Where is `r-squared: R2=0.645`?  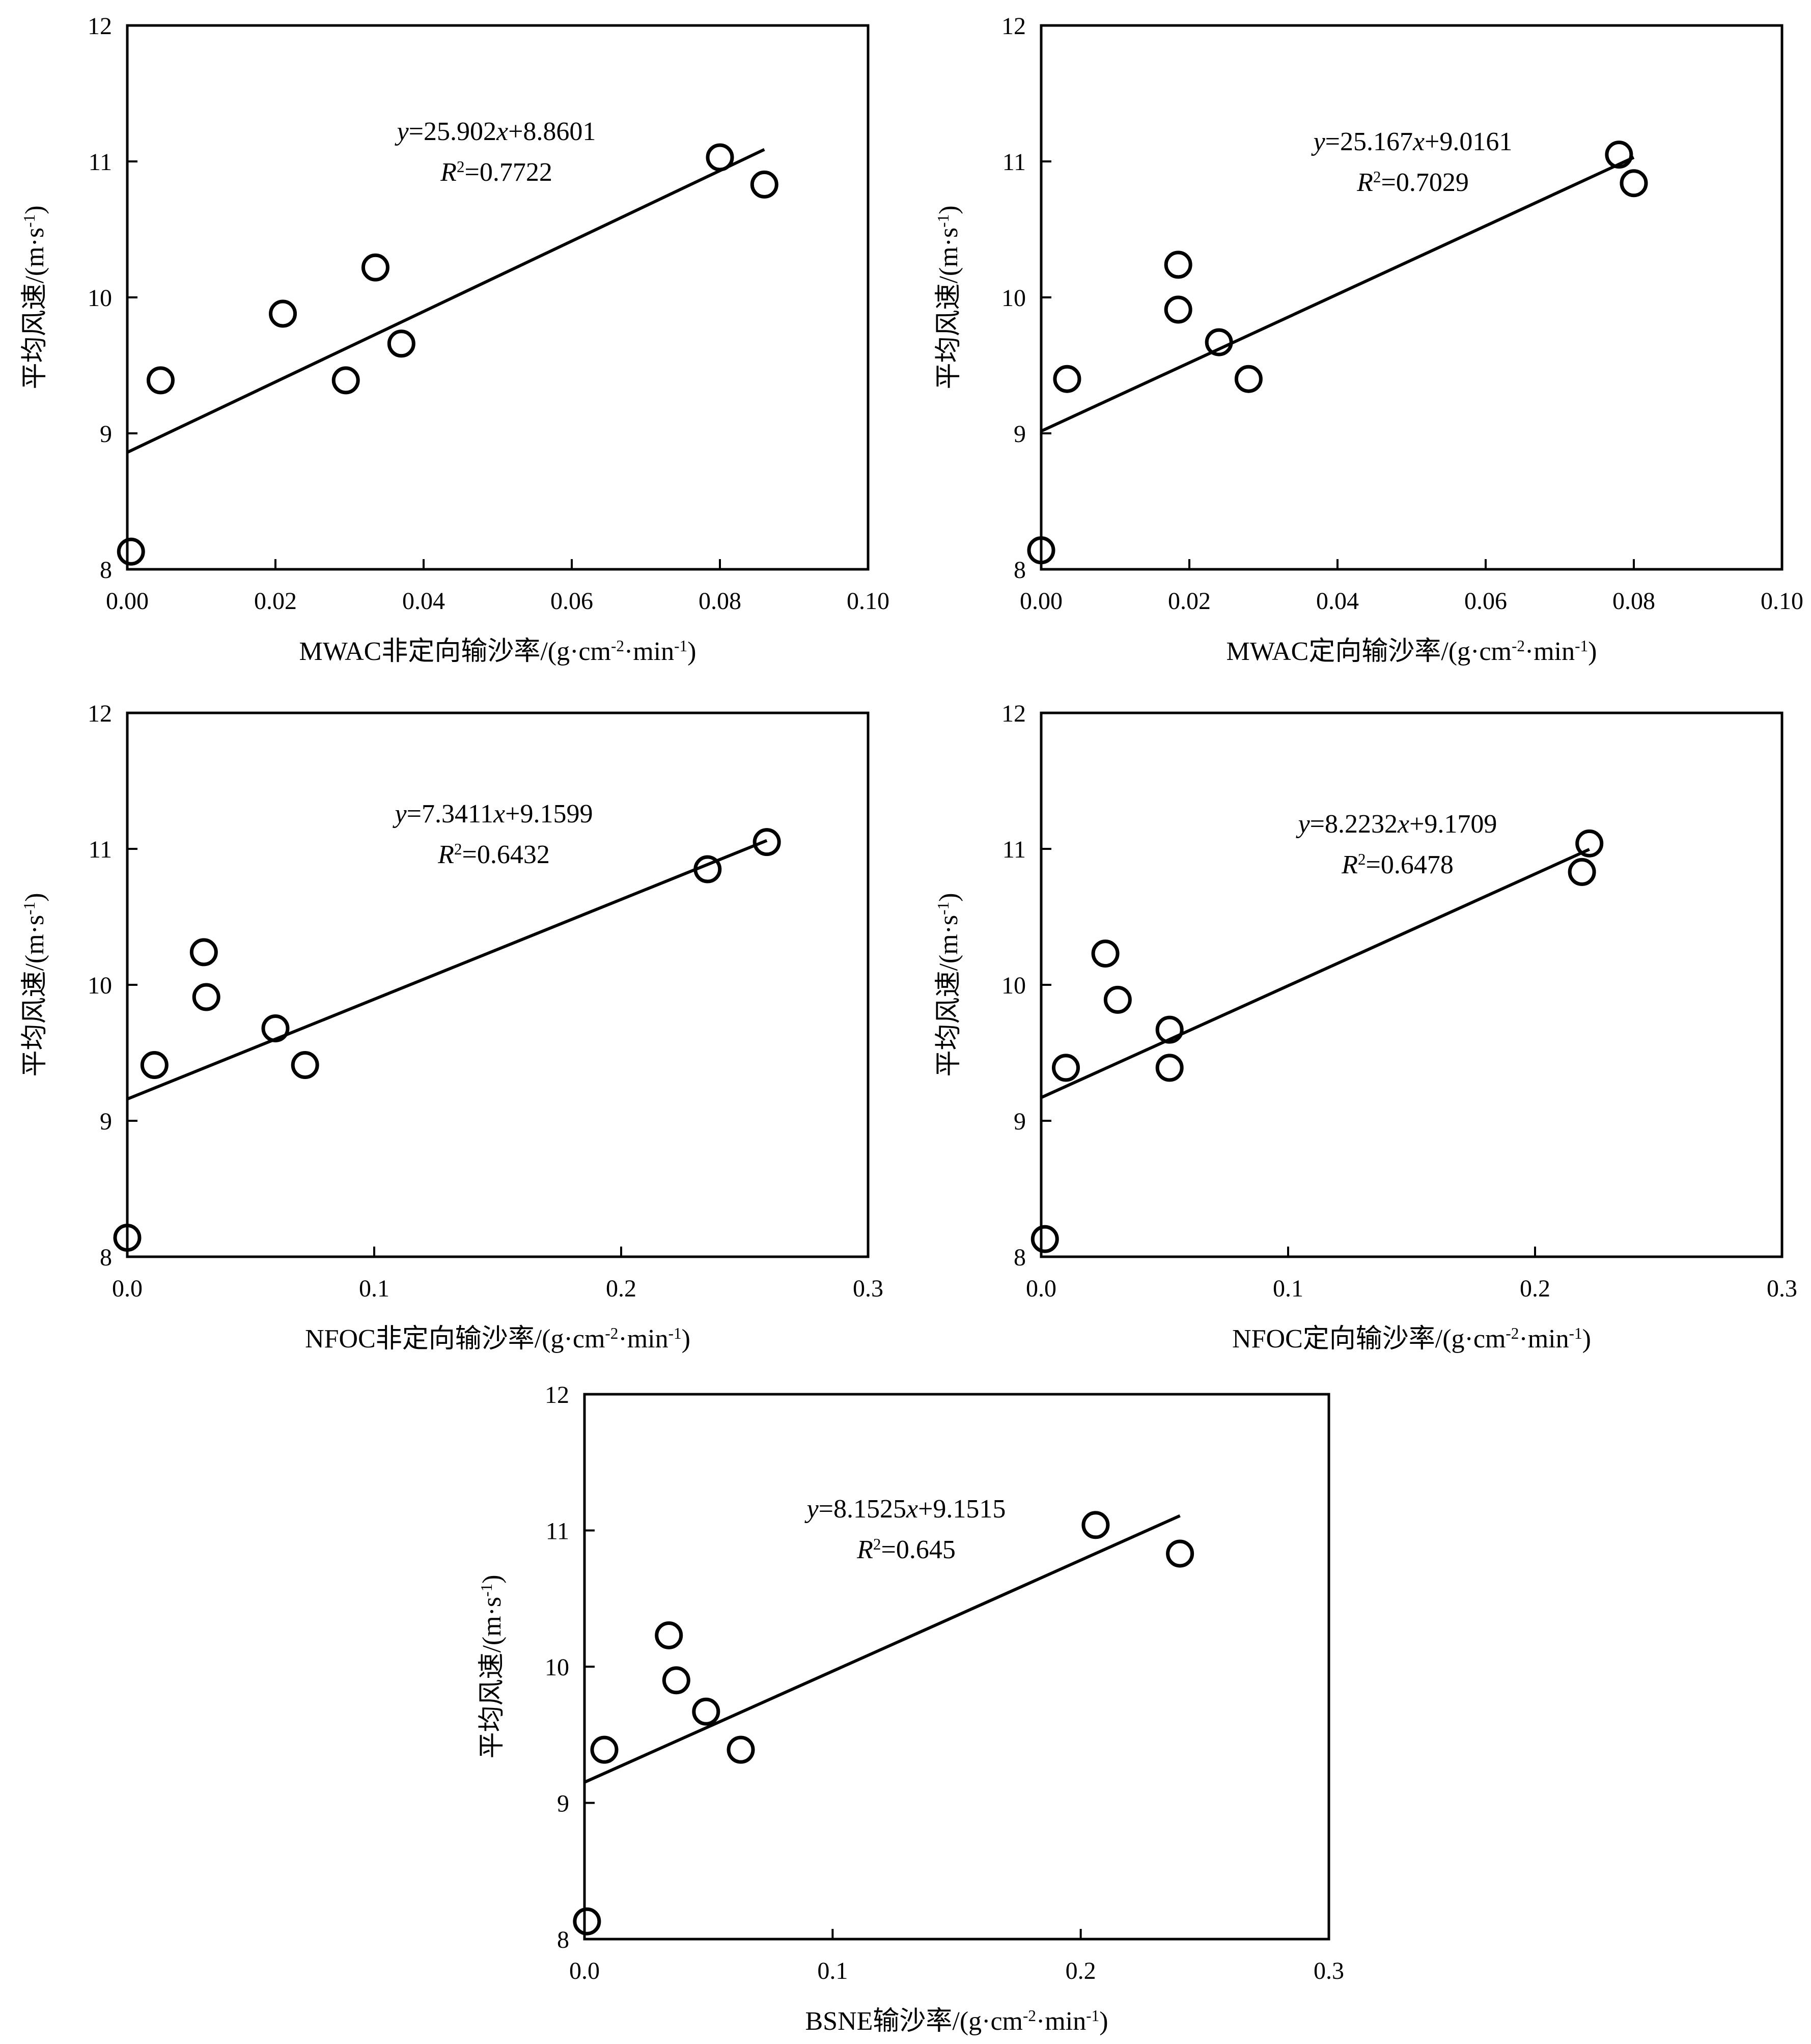
r-squared: R2=0.645 is located at coordinates (906, 1550).